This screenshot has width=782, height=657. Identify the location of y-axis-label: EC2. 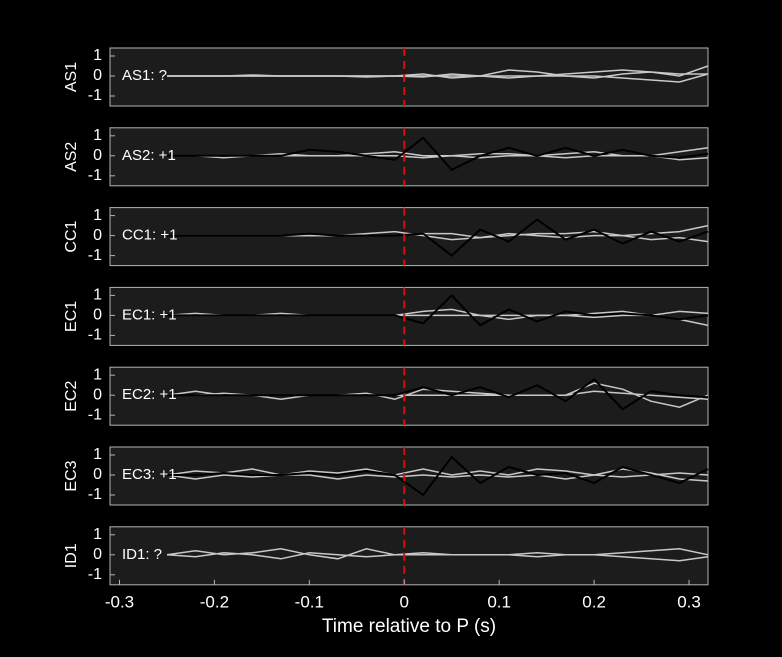
(71, 396).